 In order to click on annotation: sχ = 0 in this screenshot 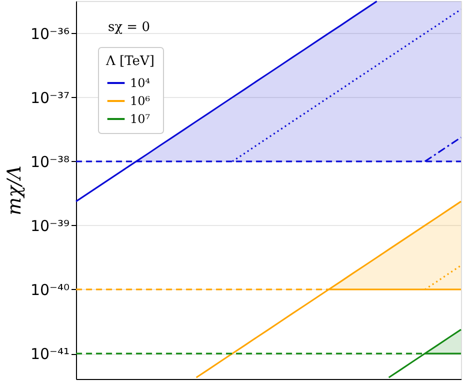, I will do `click(129, 27)`.